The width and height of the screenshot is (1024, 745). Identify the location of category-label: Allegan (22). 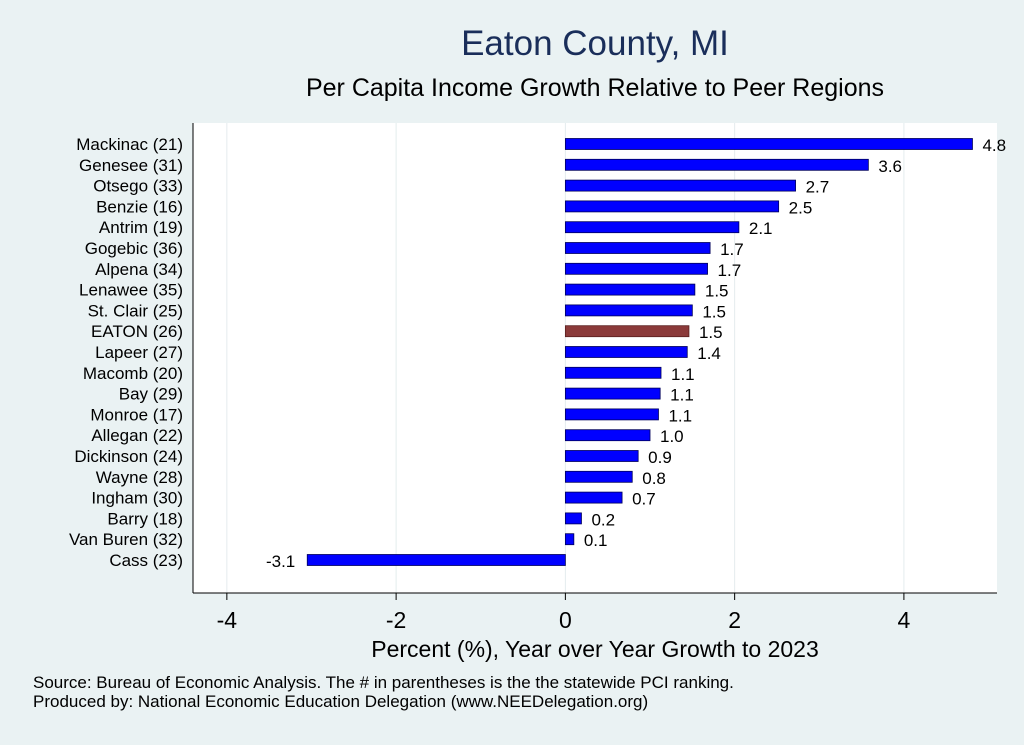
(137, 435).